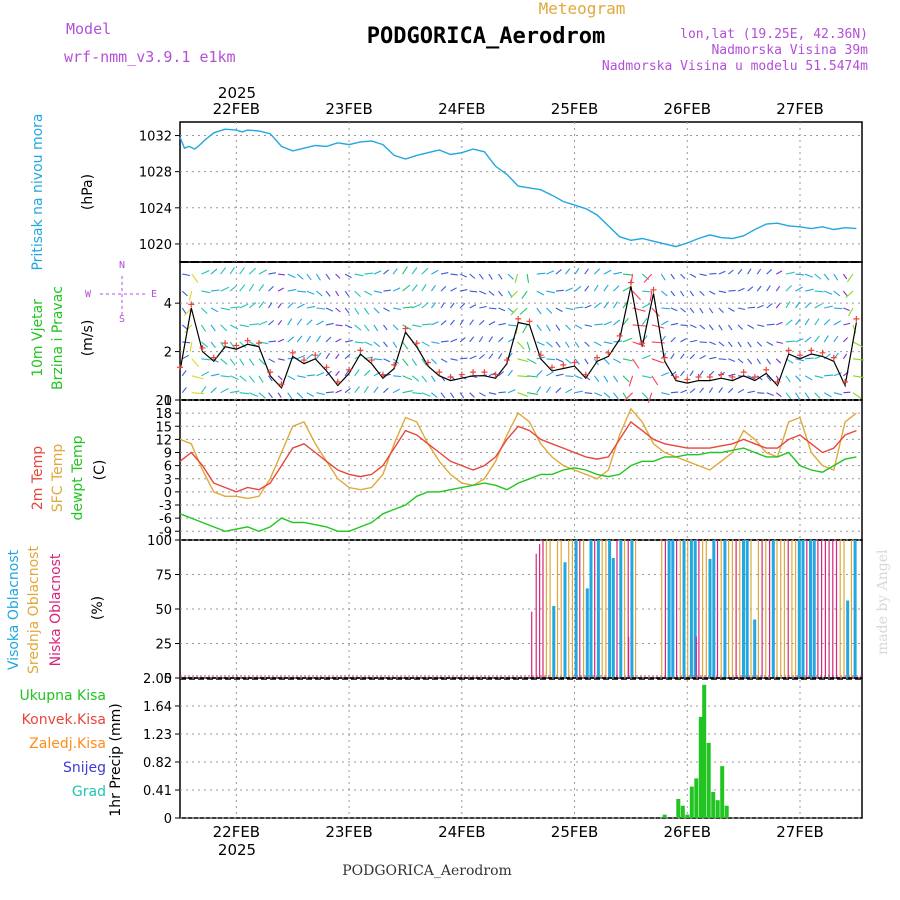 Image resolution: width=900 pixels, height=900 pixels. What do you see at coordinates (523, 334) in the screenshot?
I see `wind-arrows` at bounding box center [523, 334].